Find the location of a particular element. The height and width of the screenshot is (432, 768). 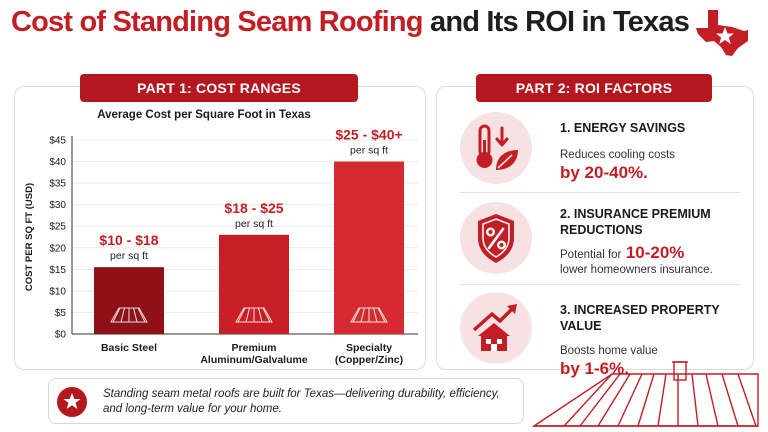

part2-ribbon: PART 2: ROI FACTORS is located at coordinates (594, 88).